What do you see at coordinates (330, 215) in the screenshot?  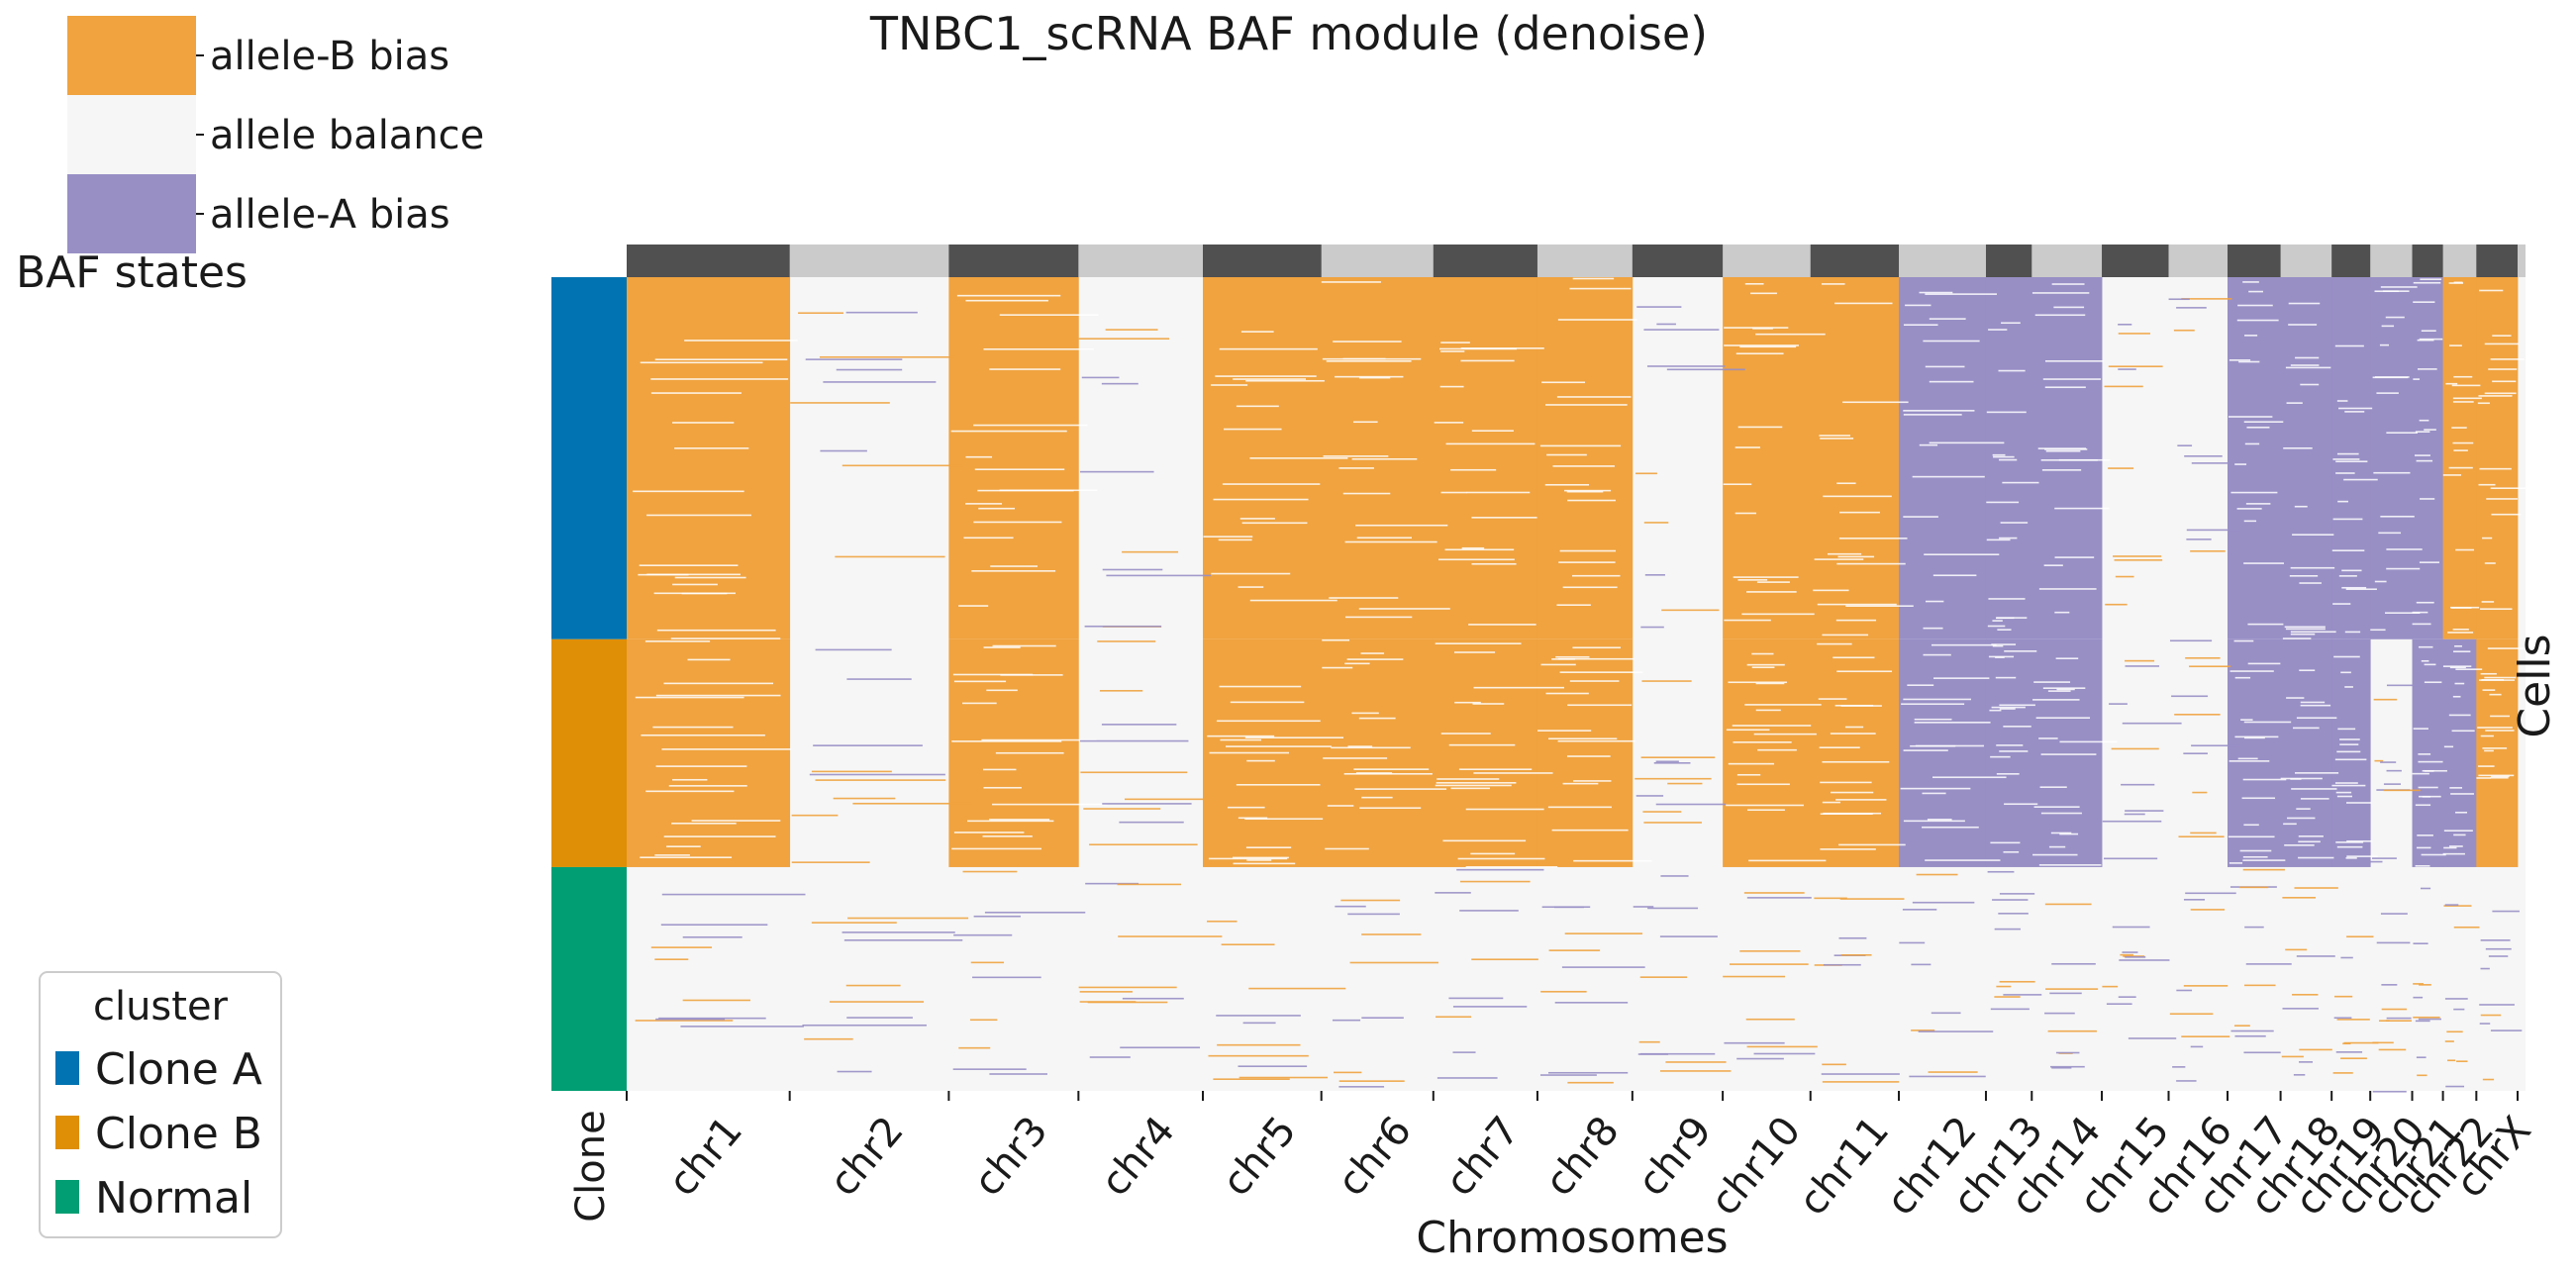 I see `legend-label: allele-A bias` at bounding box center [330, 215].